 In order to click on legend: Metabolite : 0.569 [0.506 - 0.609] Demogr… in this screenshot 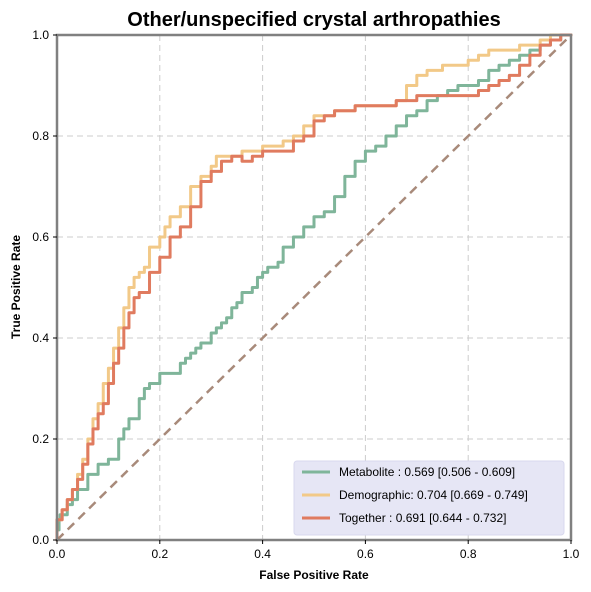, I will do `click(429, 498)`.